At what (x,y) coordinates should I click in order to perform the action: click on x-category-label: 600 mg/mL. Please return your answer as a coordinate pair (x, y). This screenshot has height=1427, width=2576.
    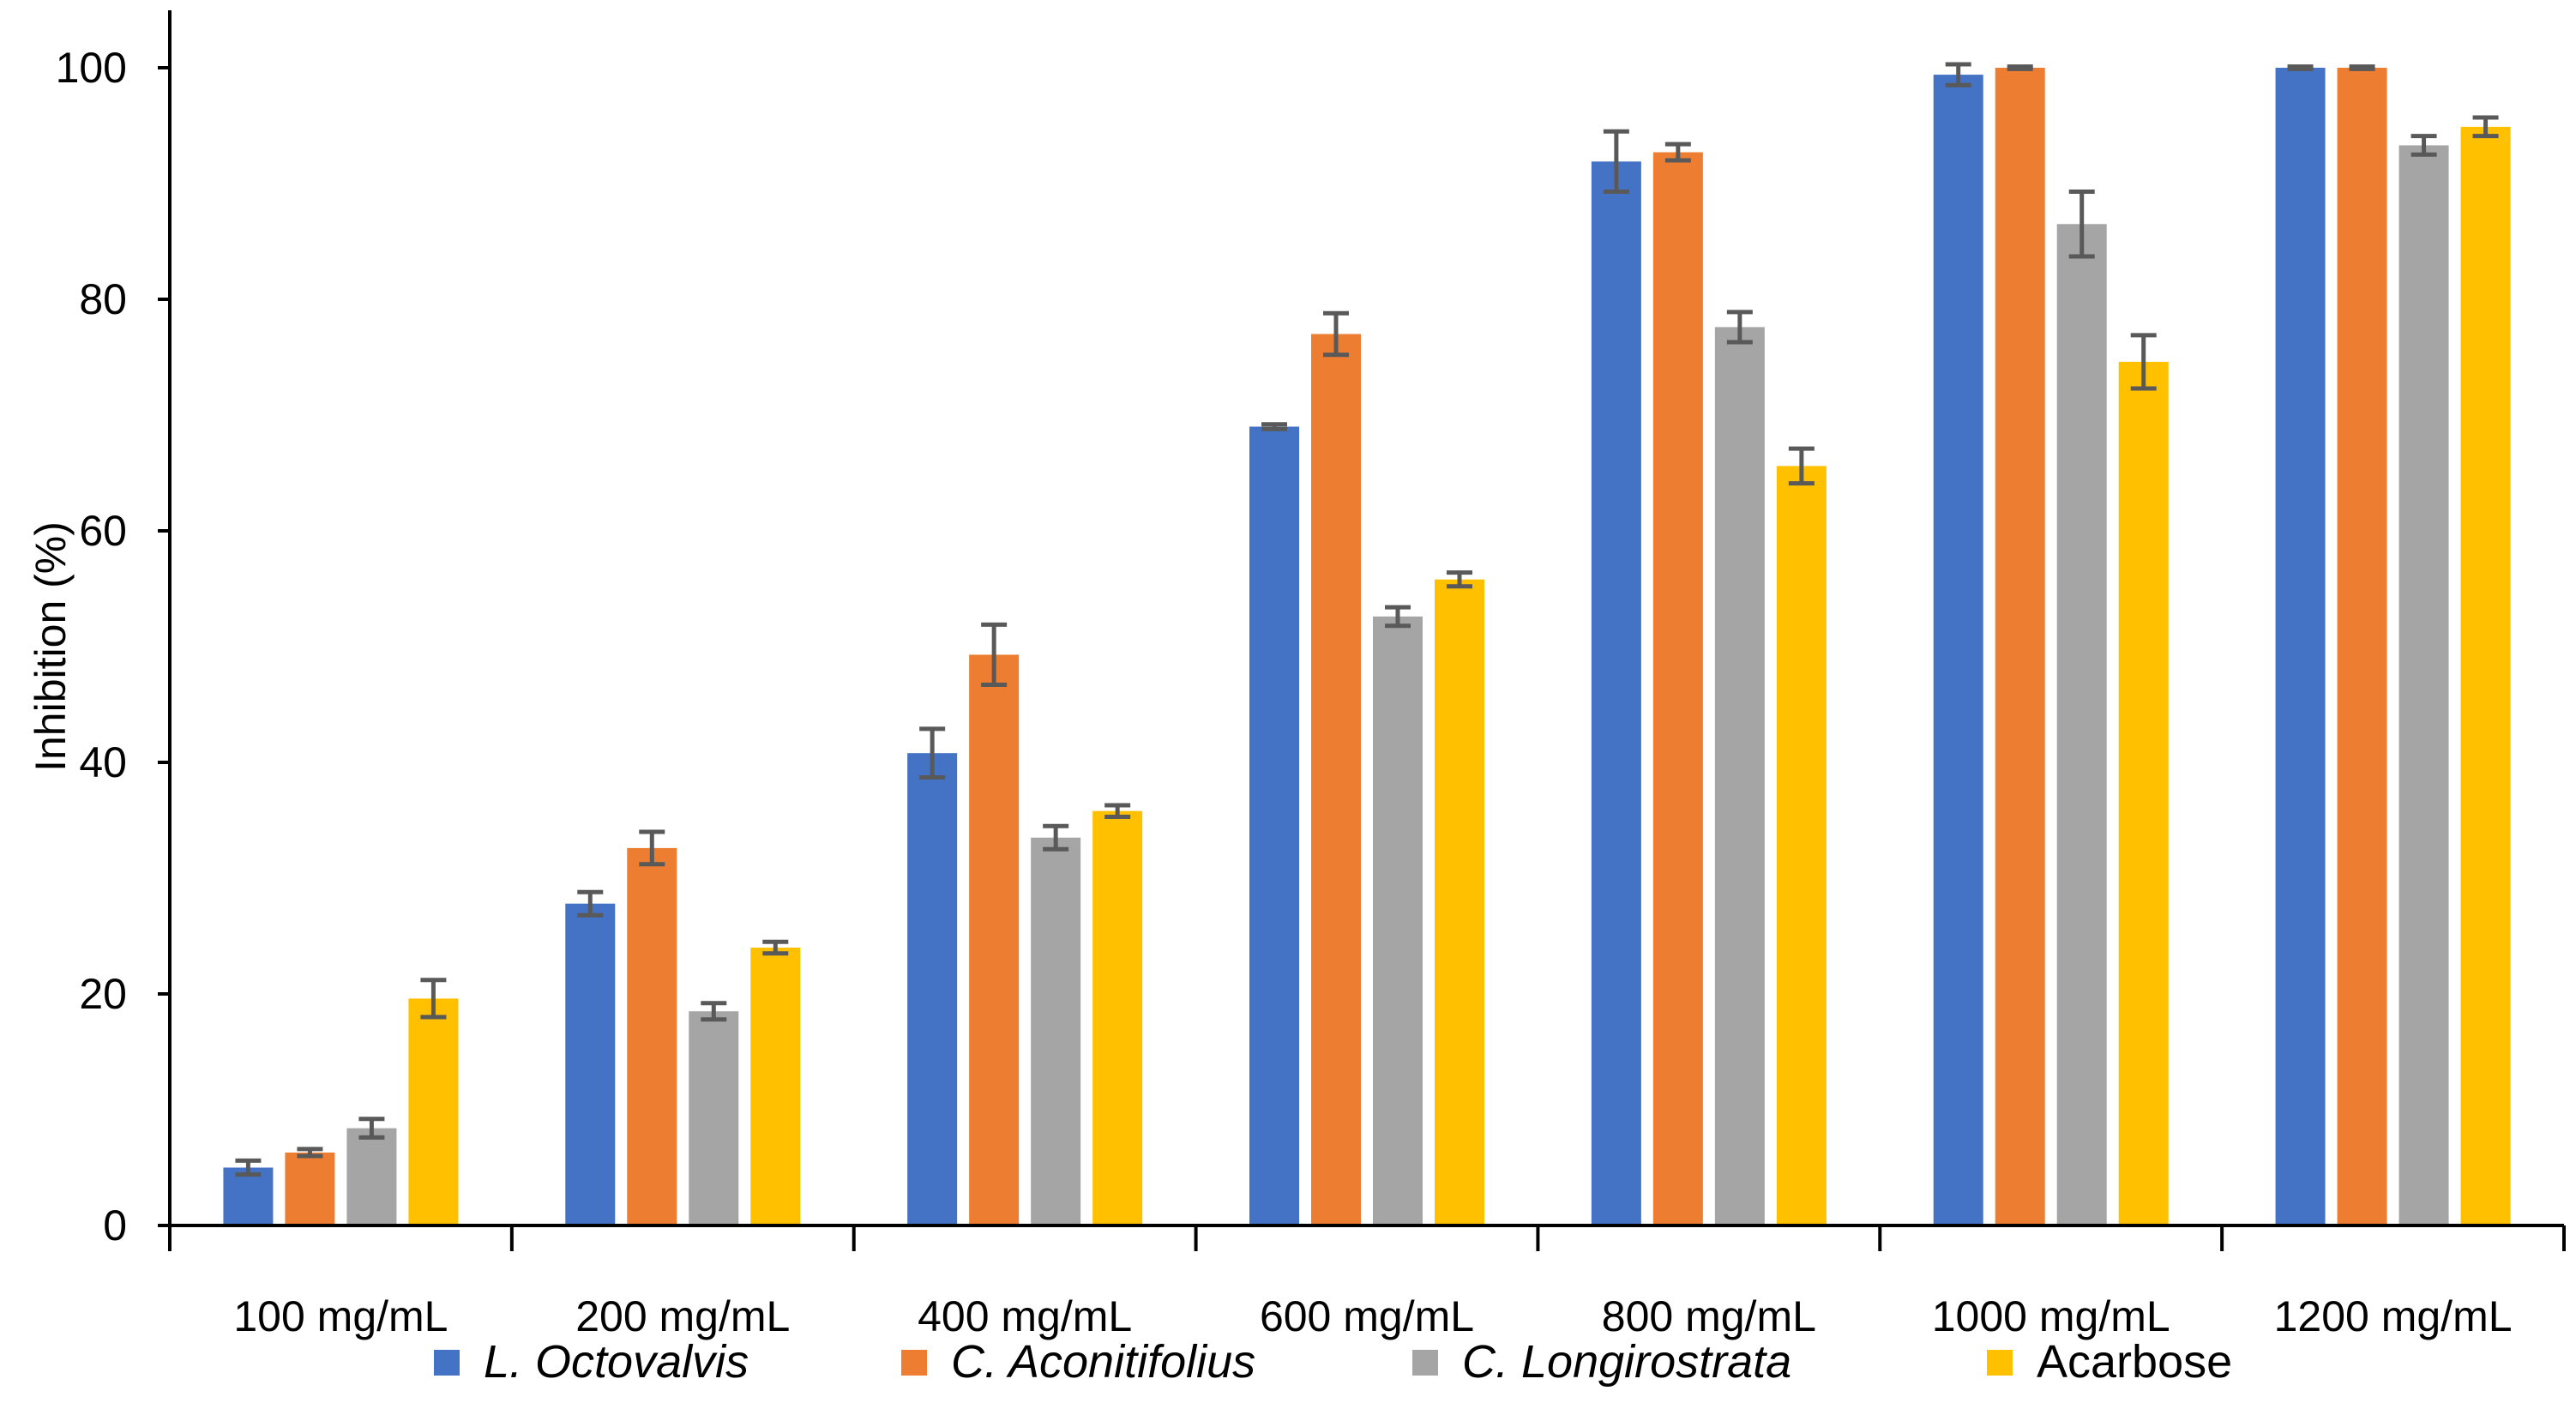
    Looking at the image, I should click on (1367, 1316).